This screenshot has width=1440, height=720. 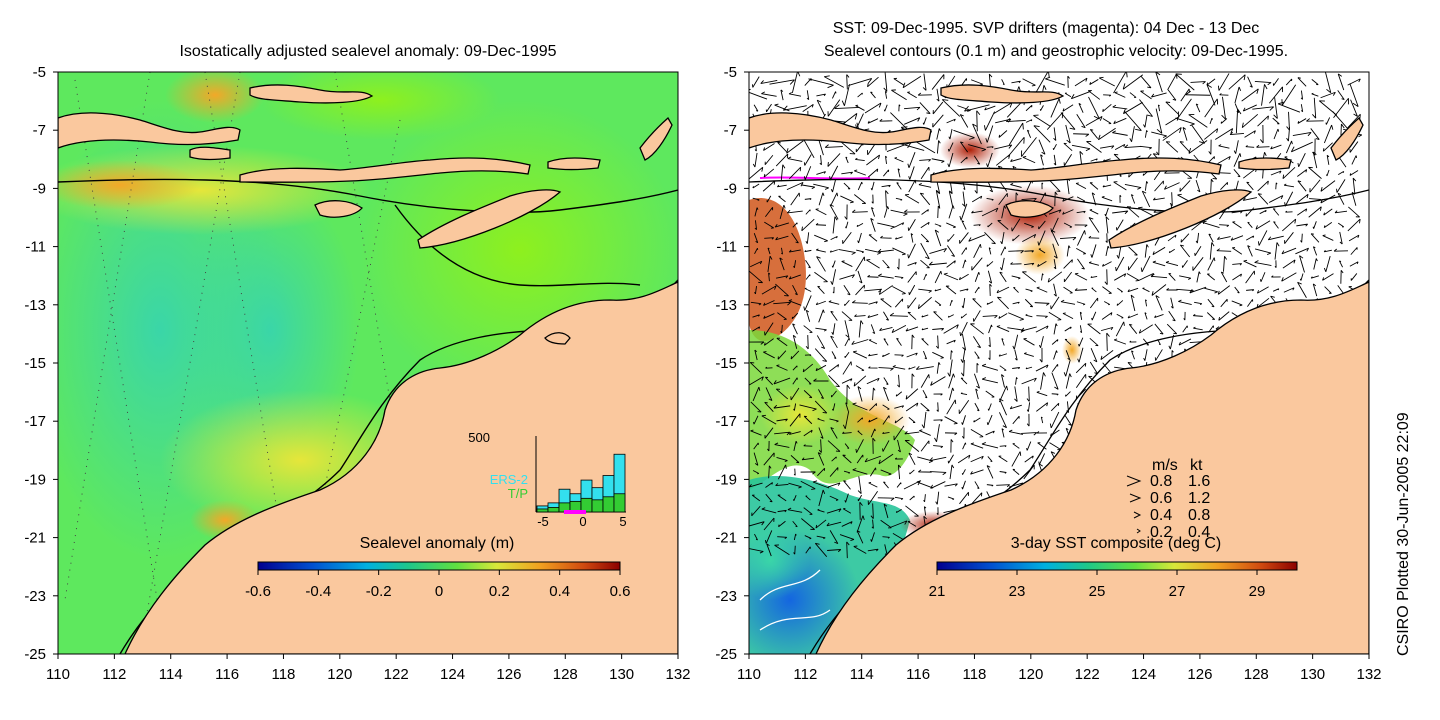 I want to click on speed-legend-arrow, so click(x=1137, y=515).